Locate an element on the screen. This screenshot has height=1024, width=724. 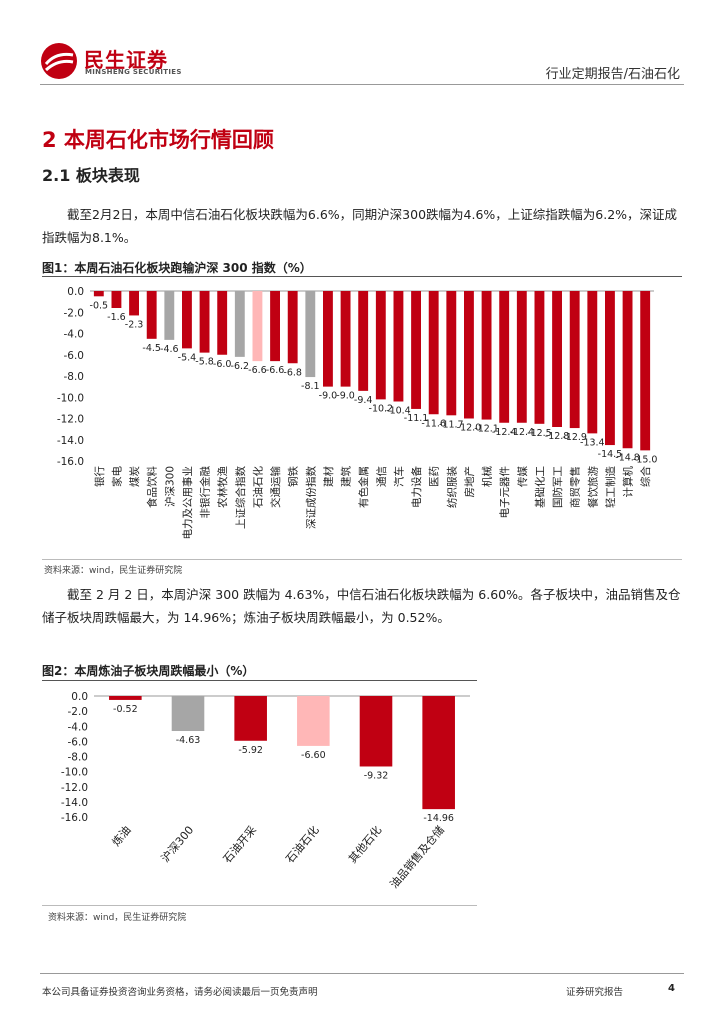
data-label: -14.96 is located at coordinates (438, 818).